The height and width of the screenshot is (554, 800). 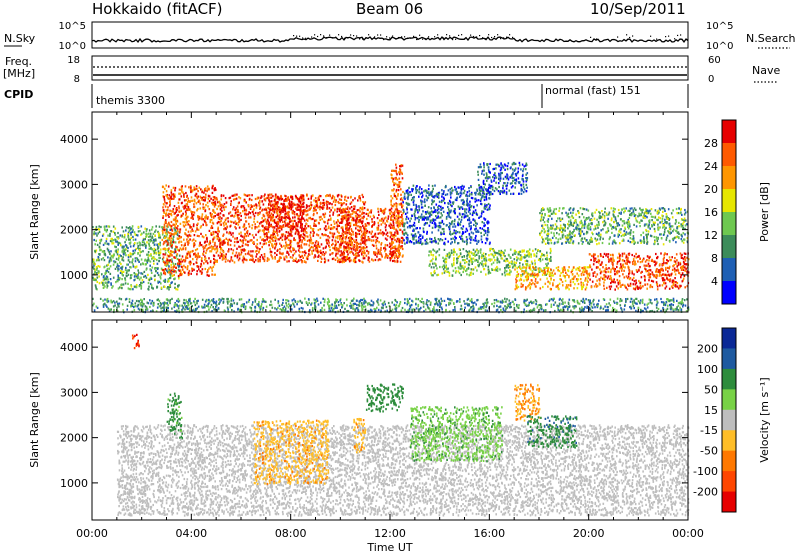 What do you see at coordinates (366, 38) in the screenshot?
I see `nsearch-dot` at bounding box center [366, 38].